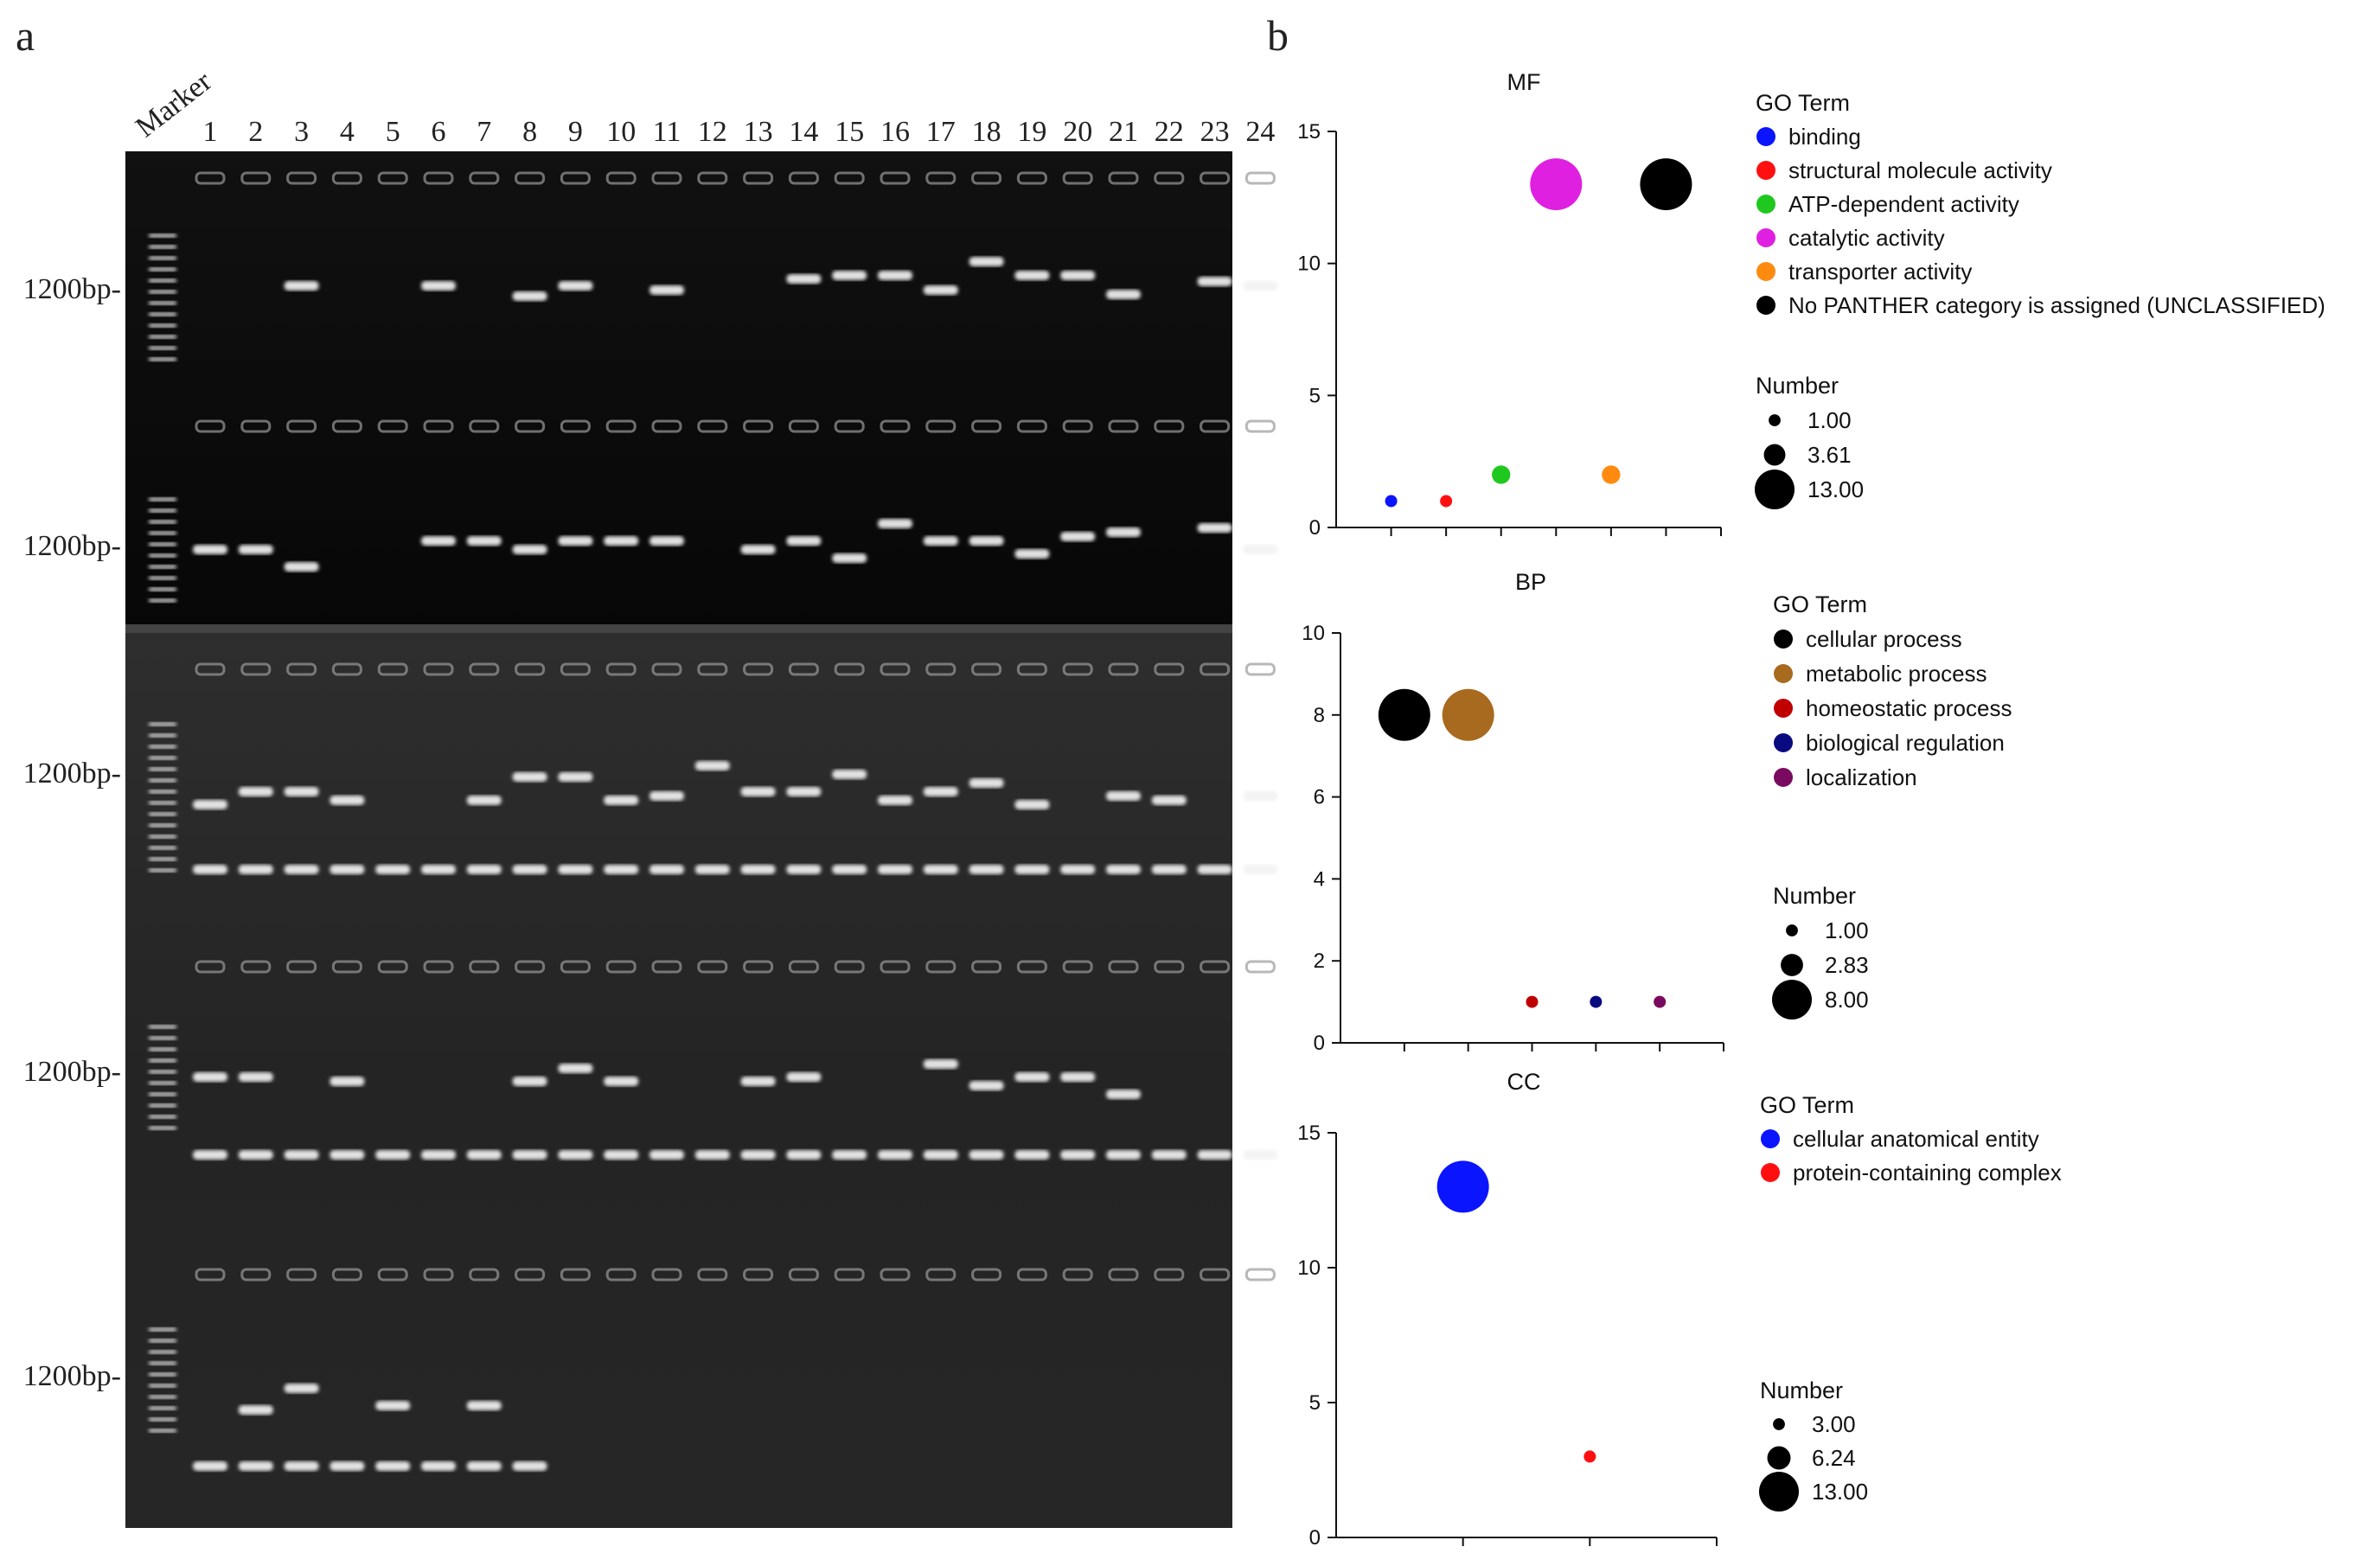 Image resolution: width=2380 pixels, height=1566 pixels. What do you see at coordinates (803, 132) in the screenshot?
I see `lane-number: 14` at bounding box center [803, 132].